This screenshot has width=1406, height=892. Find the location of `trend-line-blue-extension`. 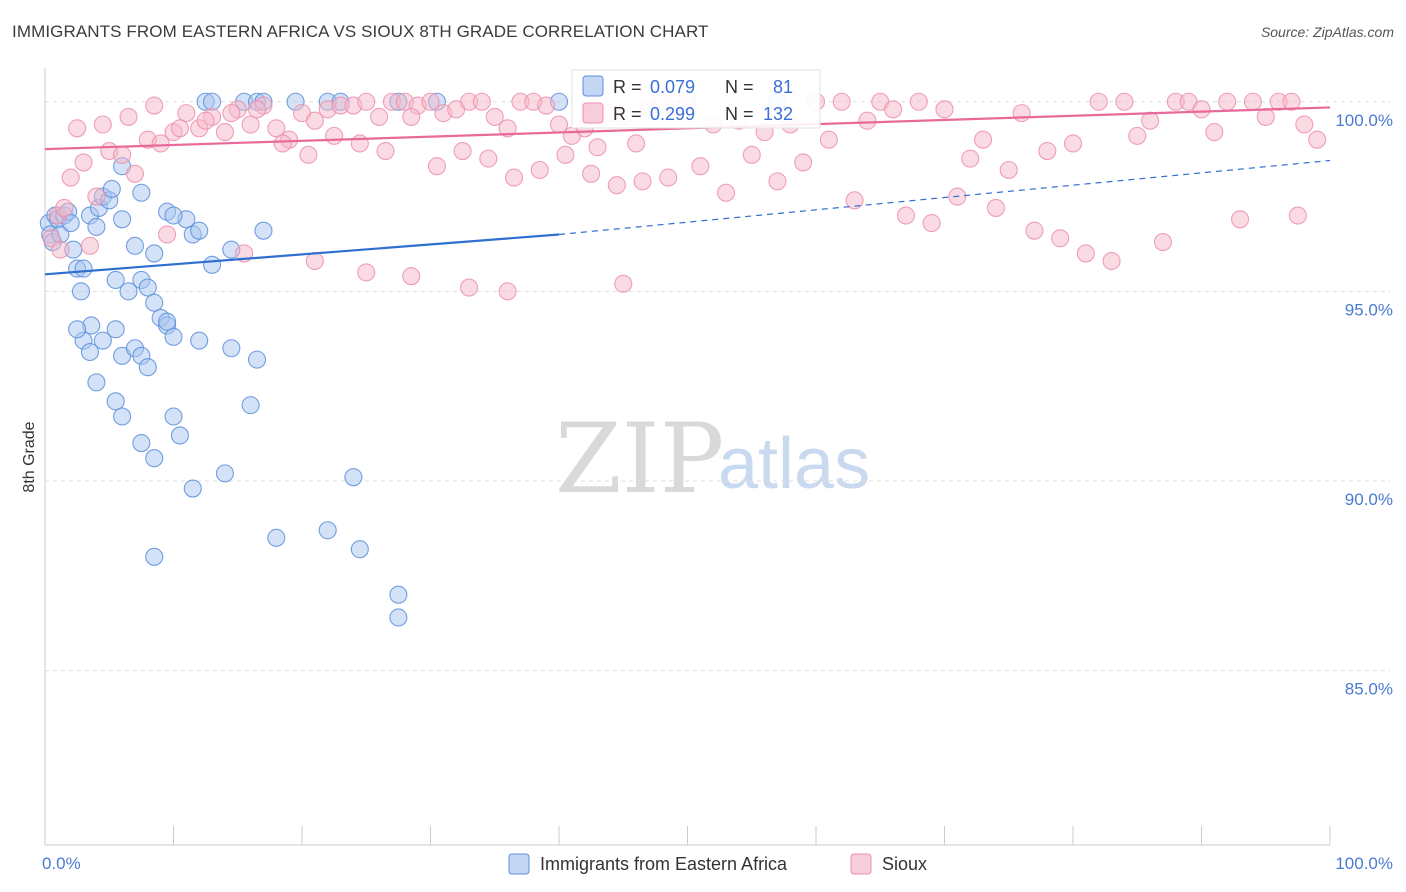

trend-line-blue-extension is located at coordinates (944, 197).